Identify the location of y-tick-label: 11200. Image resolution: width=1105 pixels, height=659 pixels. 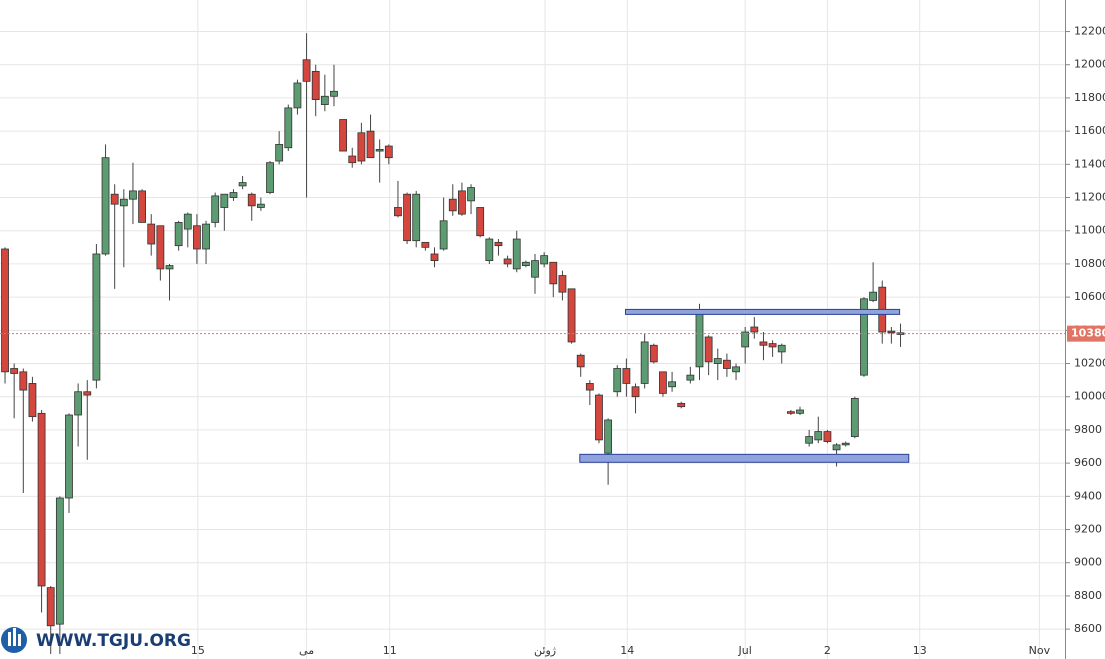
(1089, 197).